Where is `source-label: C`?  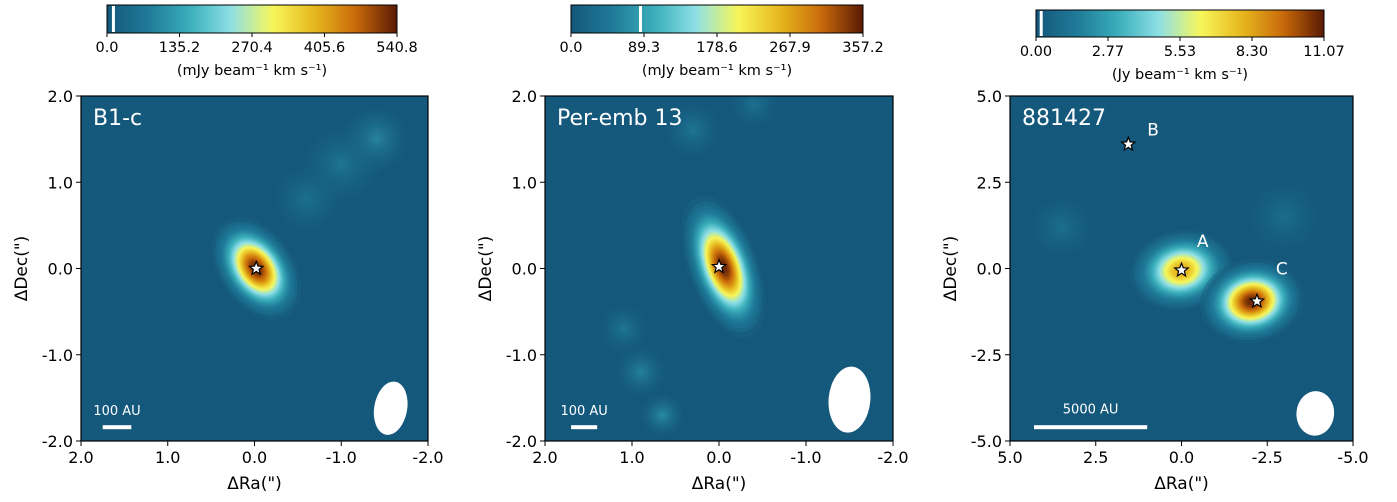
source-label: C is located at coordinates (1282, 270).